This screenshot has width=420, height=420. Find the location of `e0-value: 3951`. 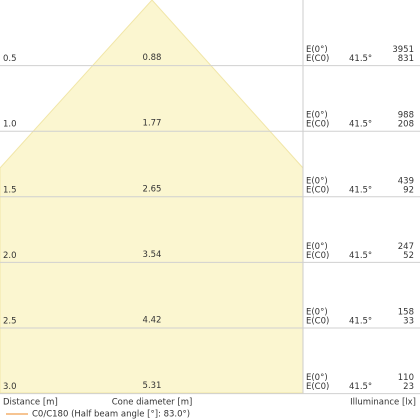

e0-value: 3951 is located at coordinates (403, 50).